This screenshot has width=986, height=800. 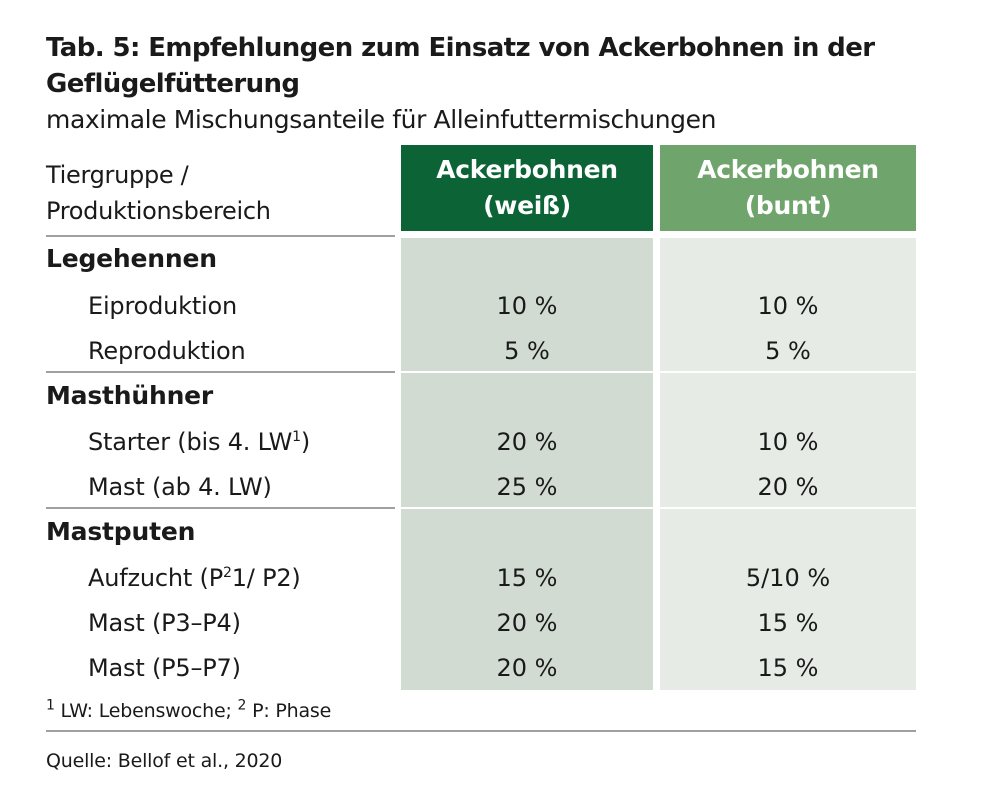 I want to click on row-header-line1: Tiergruppe /, so click(x=117, y=175).